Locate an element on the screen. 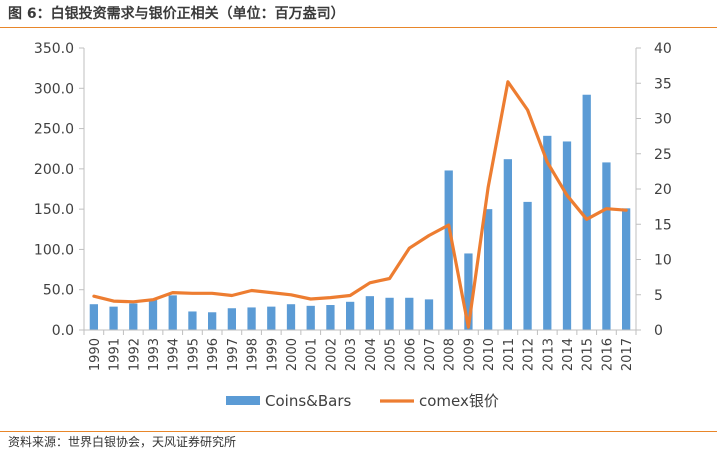  bar-2005 is located at coordinates (389, 313).